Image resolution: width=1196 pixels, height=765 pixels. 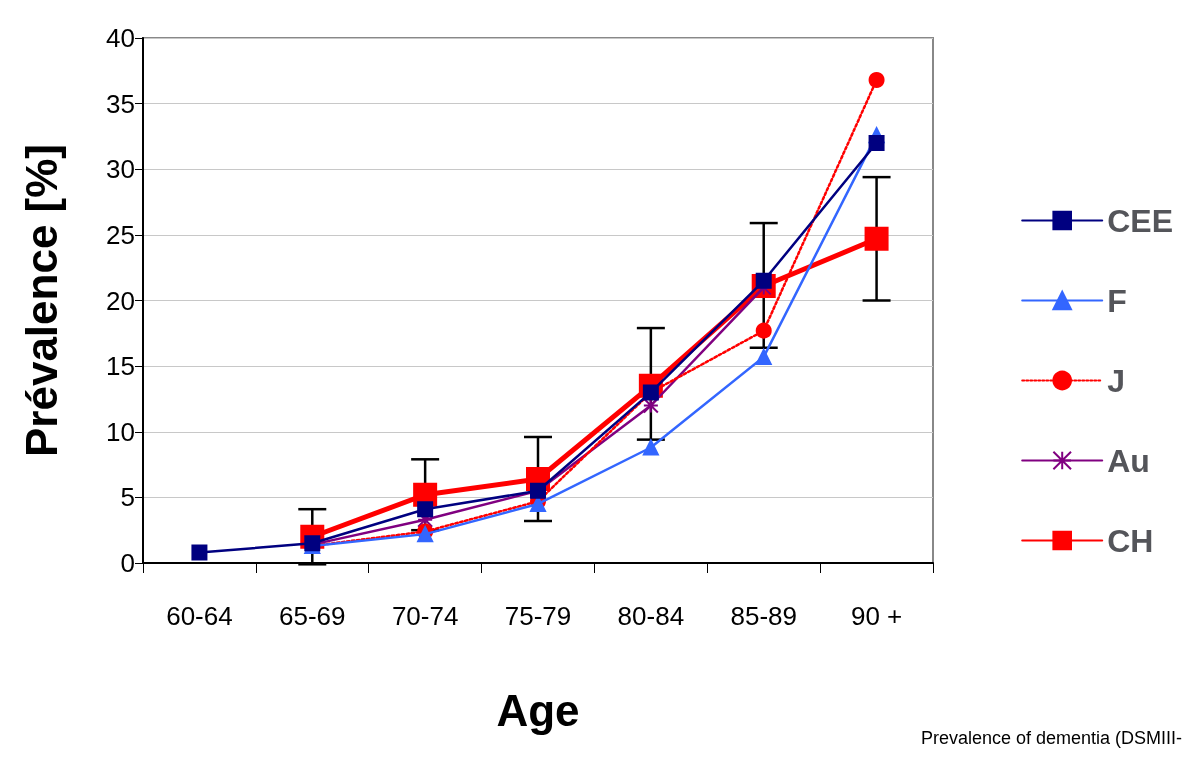 I want to click on y-tick-label: 25, so click(x=120, y=234).